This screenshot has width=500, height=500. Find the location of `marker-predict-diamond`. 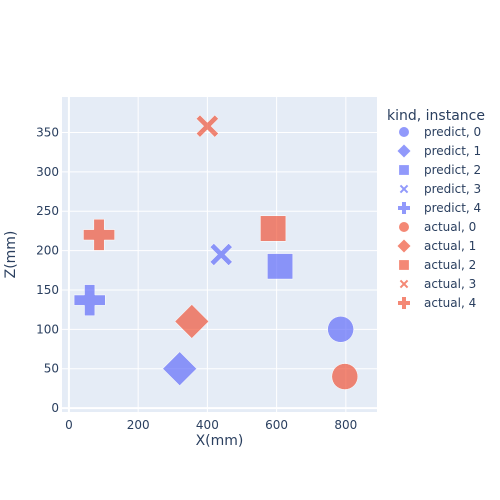

marker-predict-diamond is located at coordinates (179, 368).